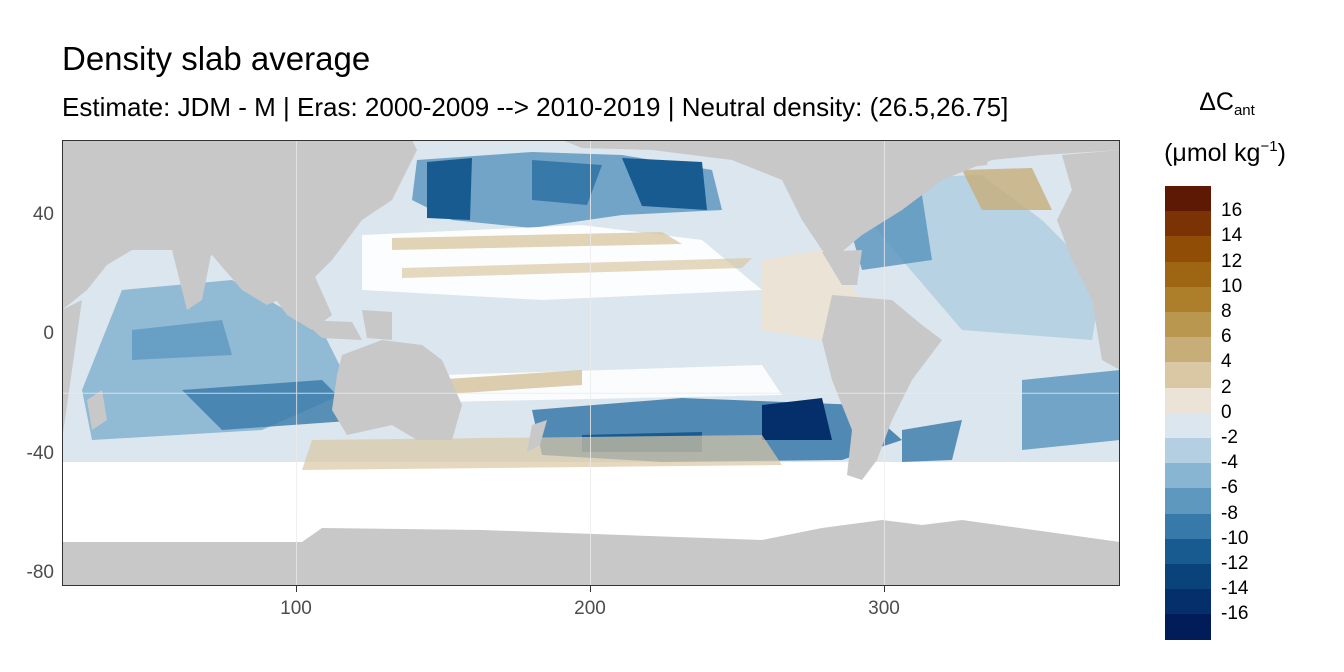  I want to click on y-tick-label-40: 40, so click(43, 214).